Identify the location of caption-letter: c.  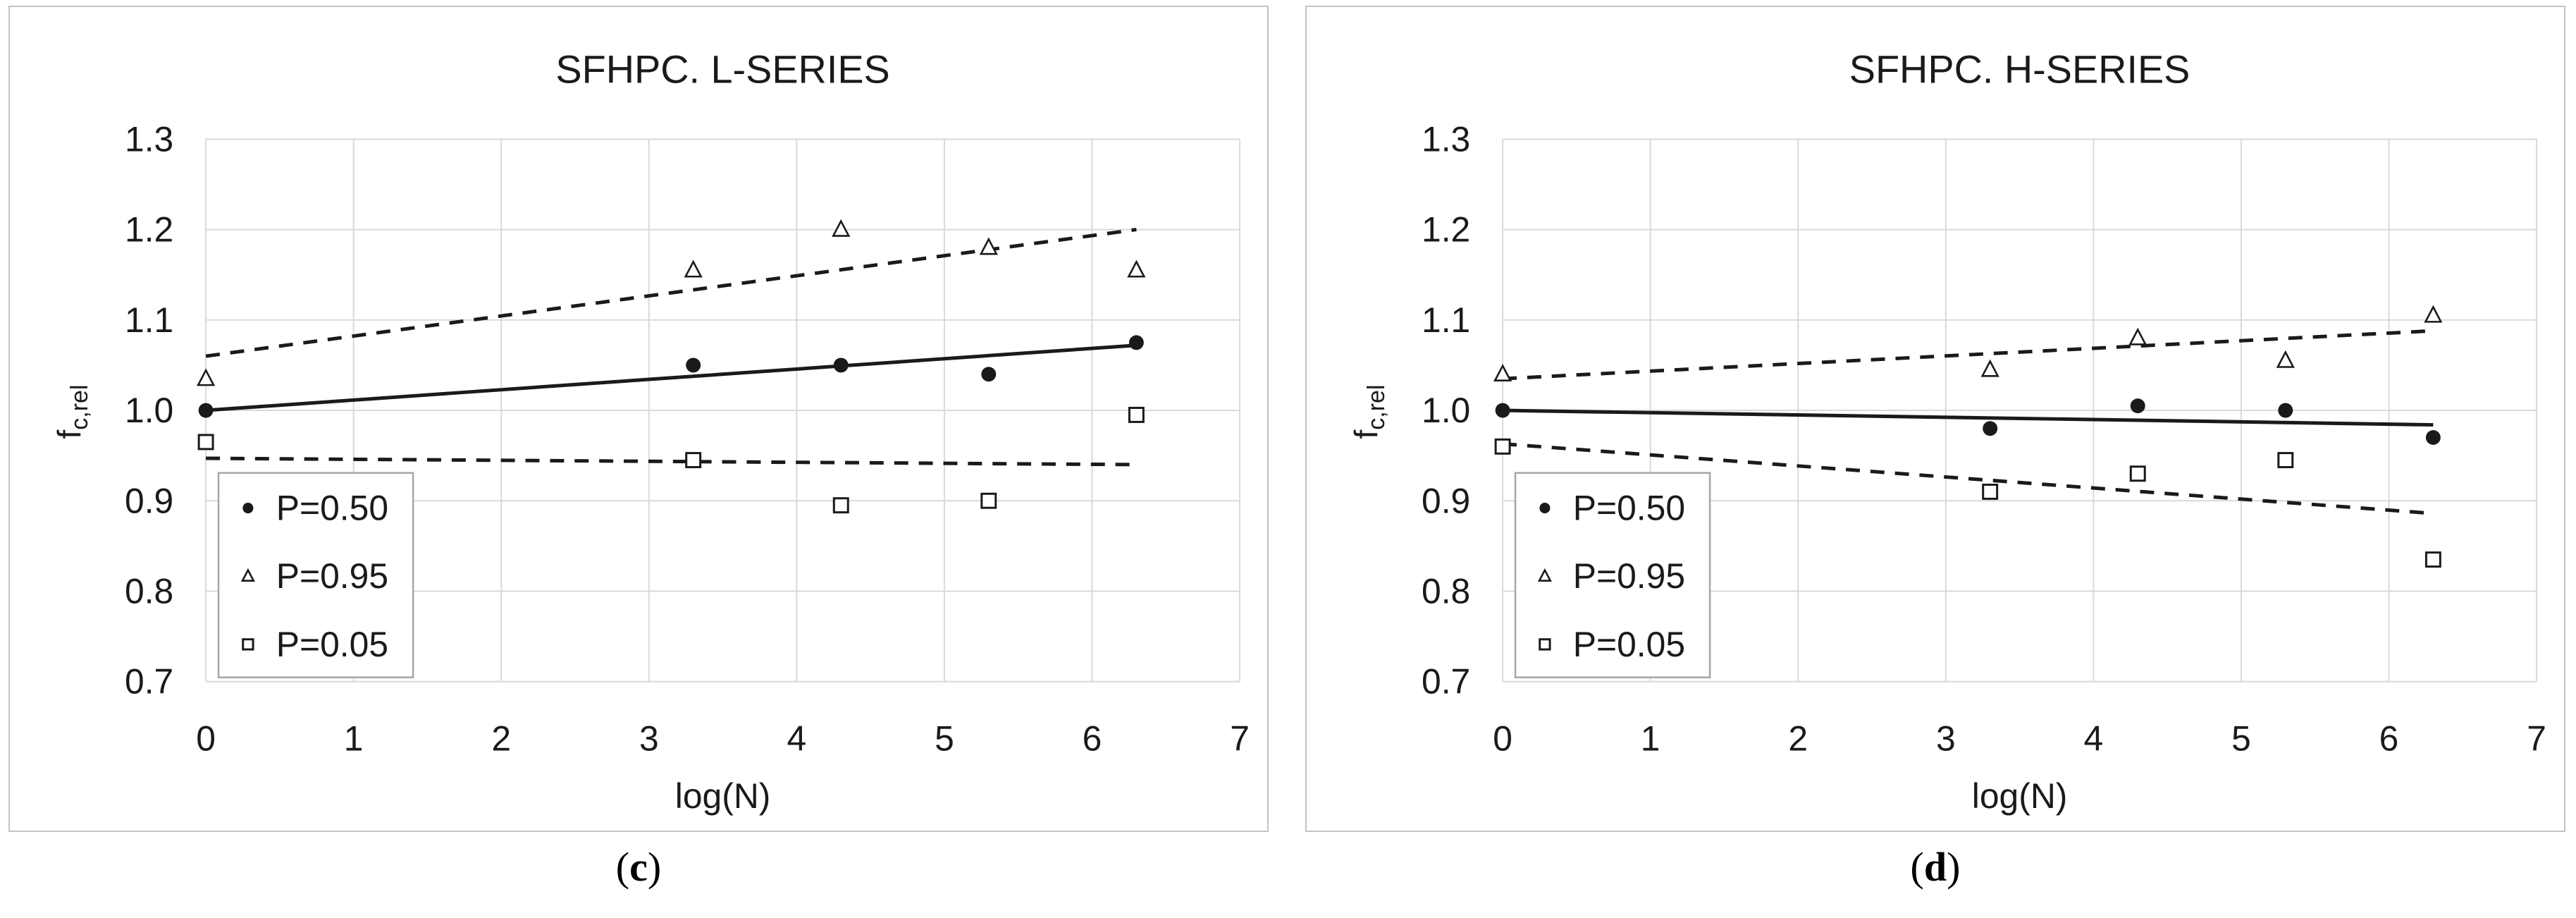
(638, 867).